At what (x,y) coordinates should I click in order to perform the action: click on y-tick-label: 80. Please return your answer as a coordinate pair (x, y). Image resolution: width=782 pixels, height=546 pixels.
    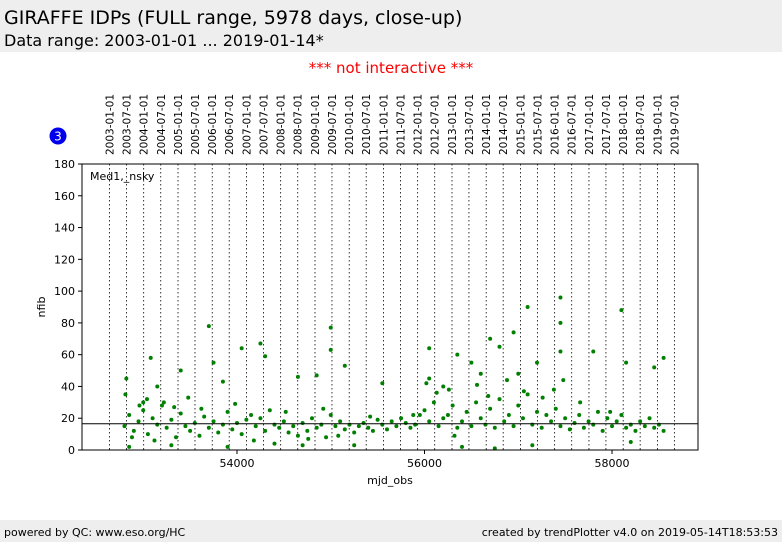
    Looking at the image, I should click on (68, 323).